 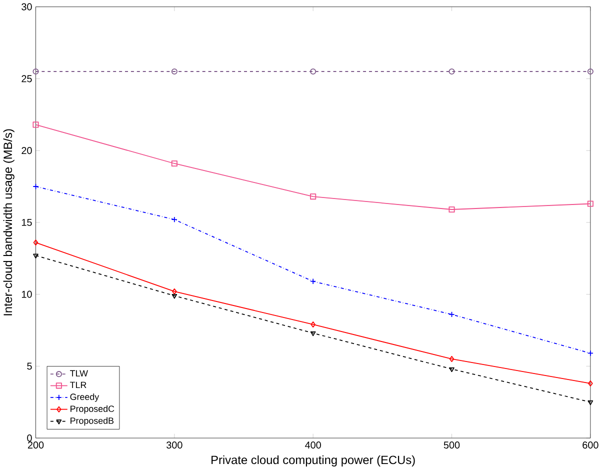 I want to click on x-tick-label: 400, so click(x=313, y=445).